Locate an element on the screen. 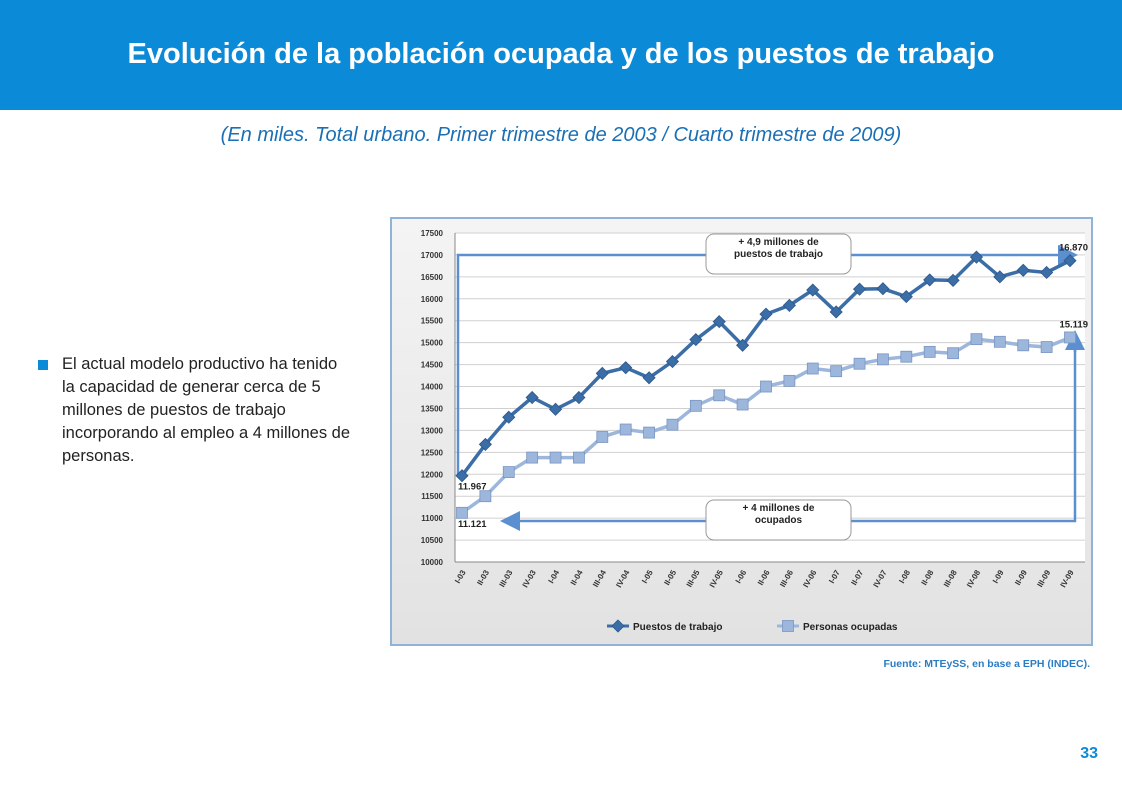 This screenshot has height=793, width=1122. y-tick-label: 13500 is located at coordinates (432, 408).